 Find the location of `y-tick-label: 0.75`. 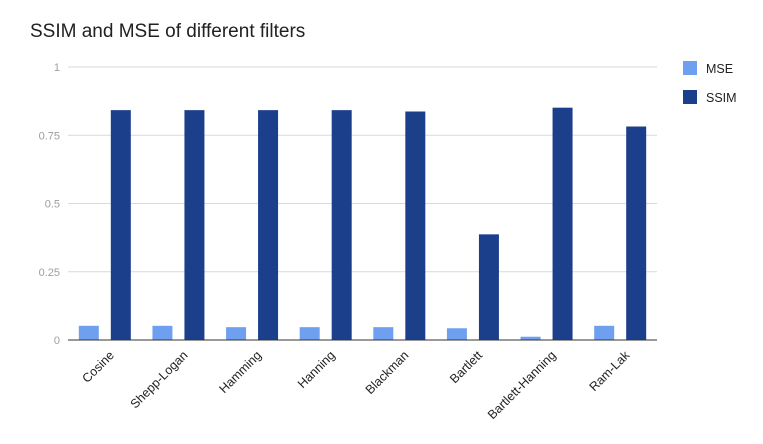

y-tick-label: 0.75 is located at coordinates (49, 136).